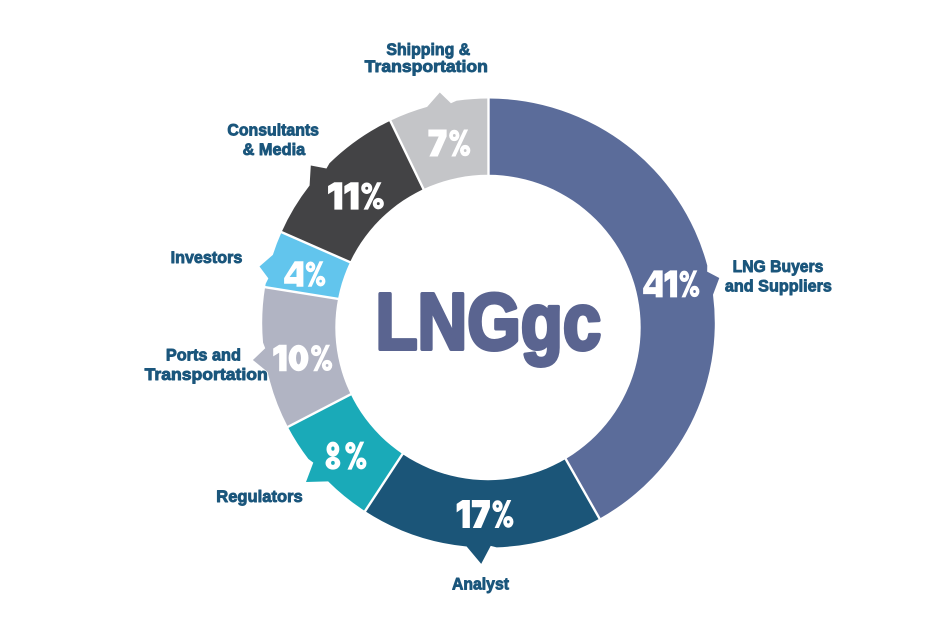 The image size is (933, 623). Describe the element at coordinates (778, 285) in the screenshot. I see `svg-text: and Suppliers` at that location.